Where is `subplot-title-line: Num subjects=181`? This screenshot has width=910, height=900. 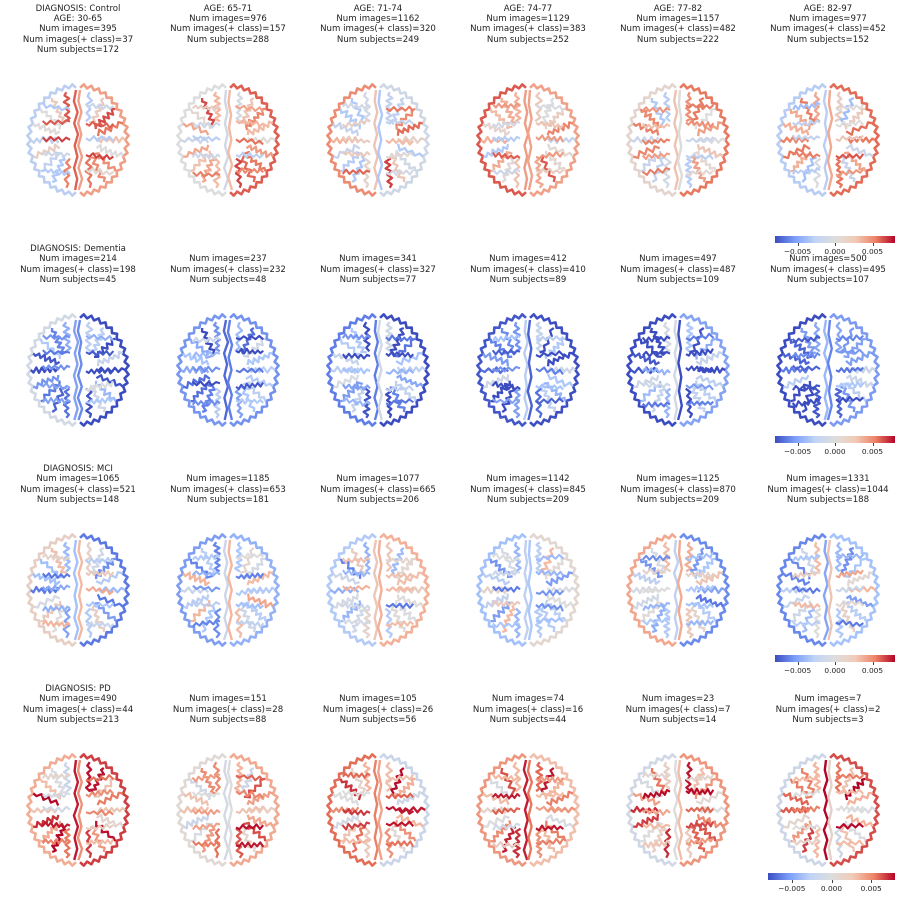 subplot-title-line: Num subjects=181 is located at coordinates (228, 499).